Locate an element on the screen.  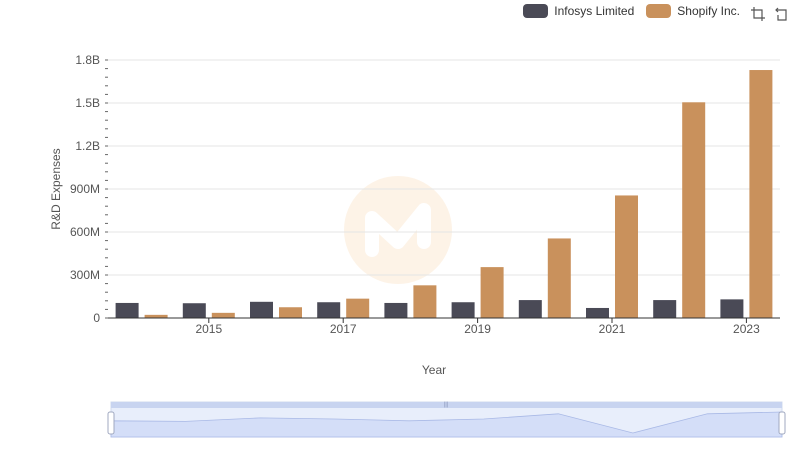
zoom-handle-right is located at coordinates (782, 423).